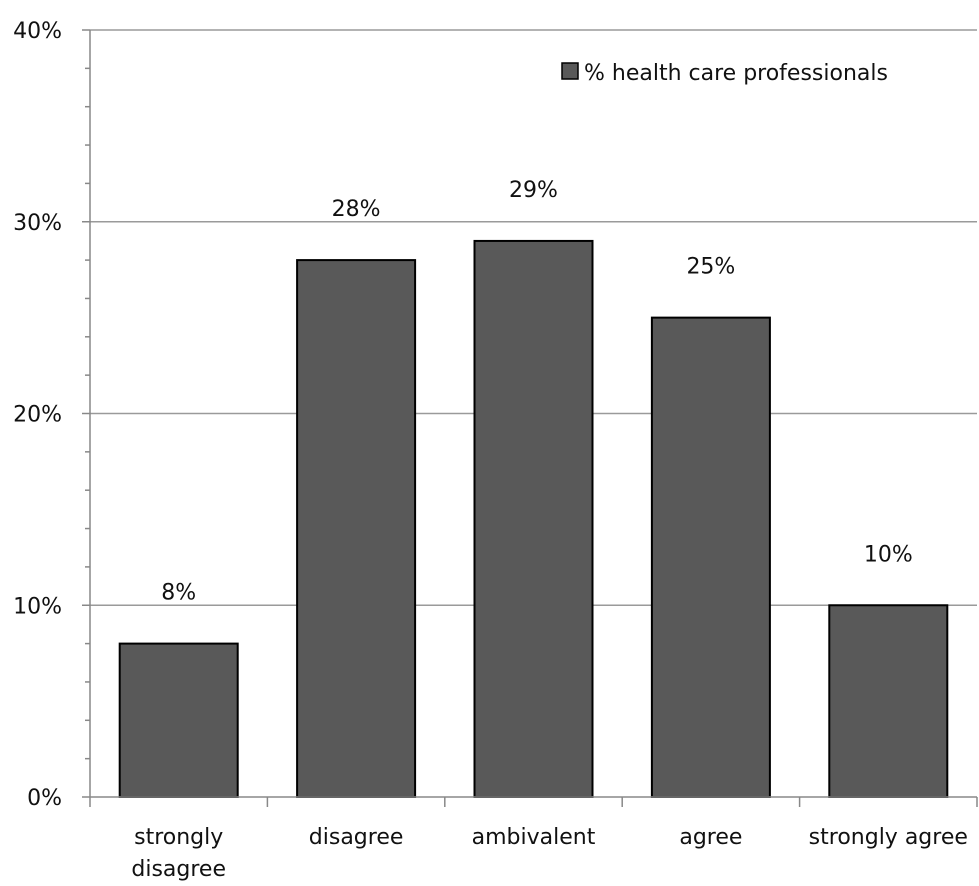 The width and height of the screenshot is (979, 886). What do you see at coordinates (710, 837) in the screenshot?
I see `category-label: agree` at bounding box center [710, 837].